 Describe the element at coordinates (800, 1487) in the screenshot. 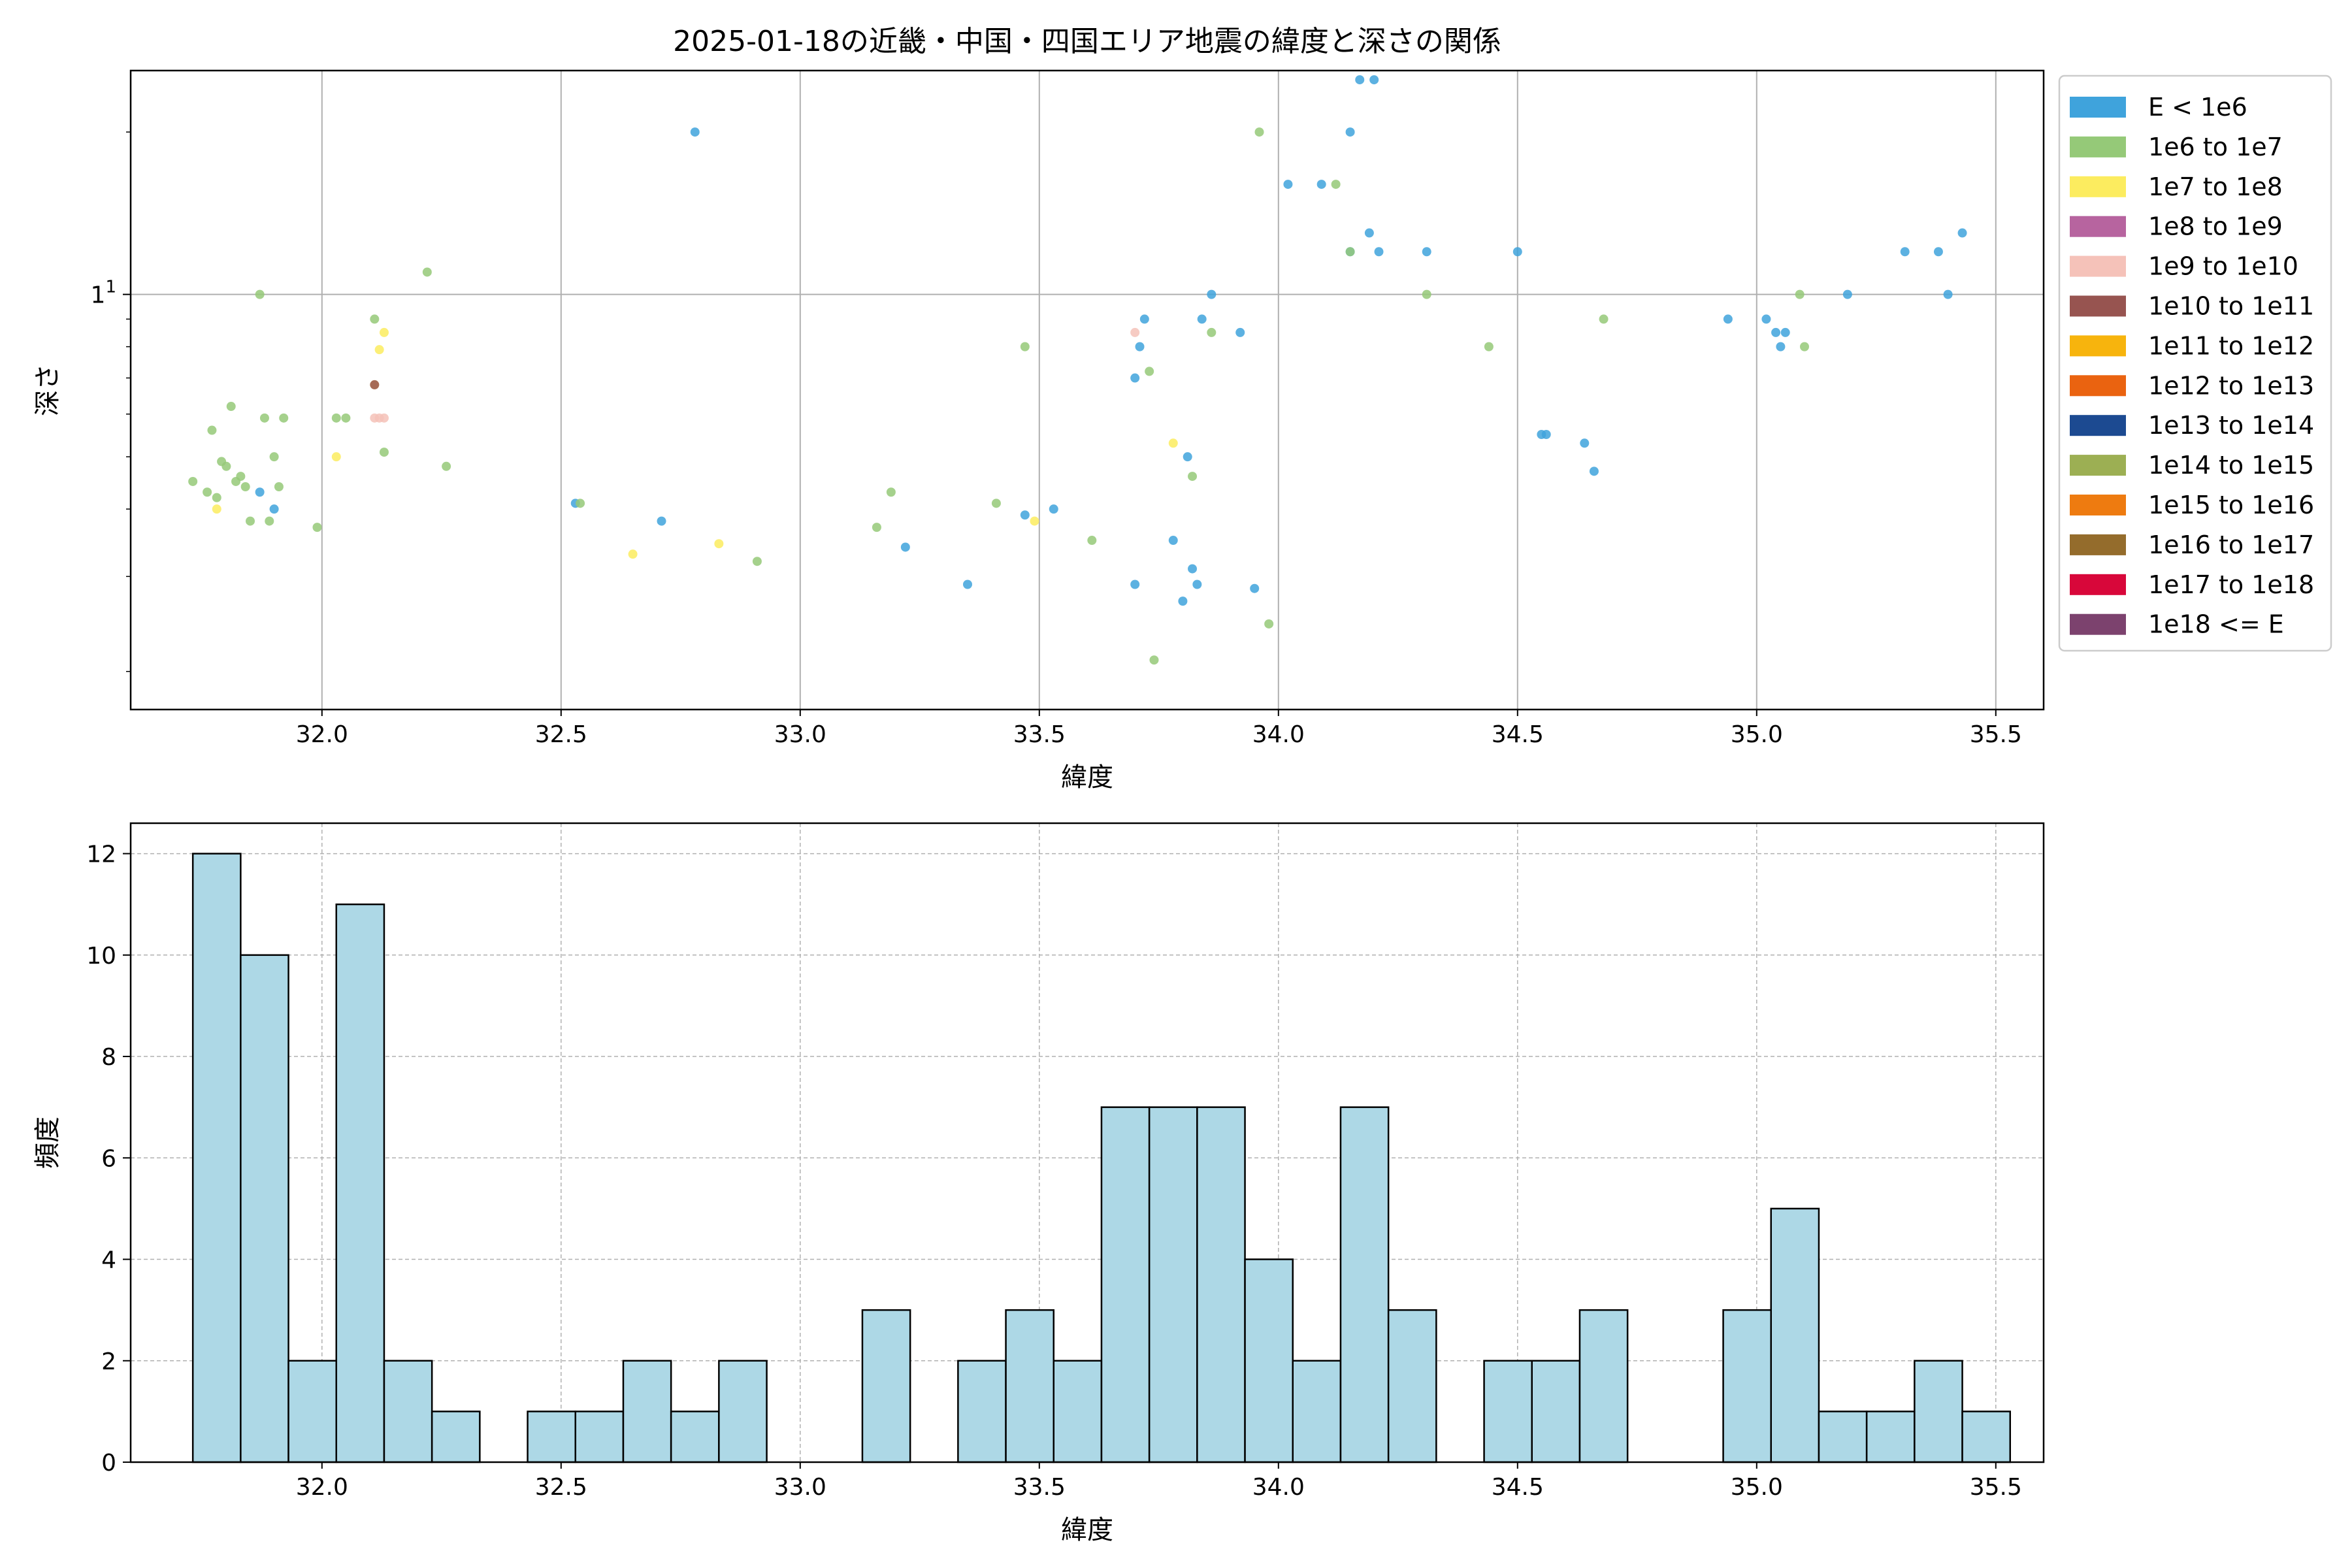

I see `histogram-x-tick-label: 33.0` at that location.